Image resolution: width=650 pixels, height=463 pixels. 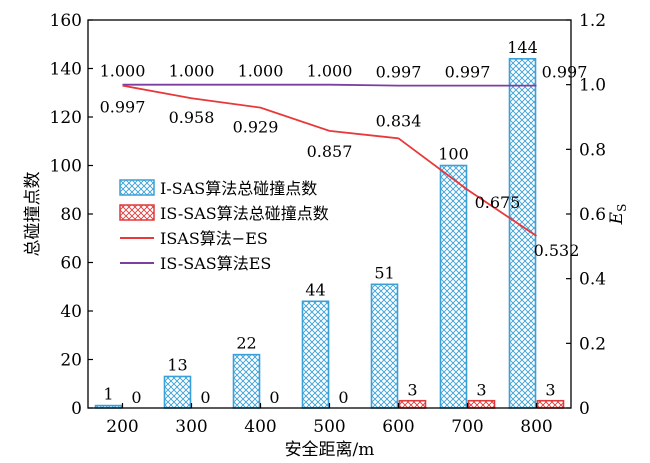 I want to click on label-isas-es-800: 0.532, so click(x=557, y=250).